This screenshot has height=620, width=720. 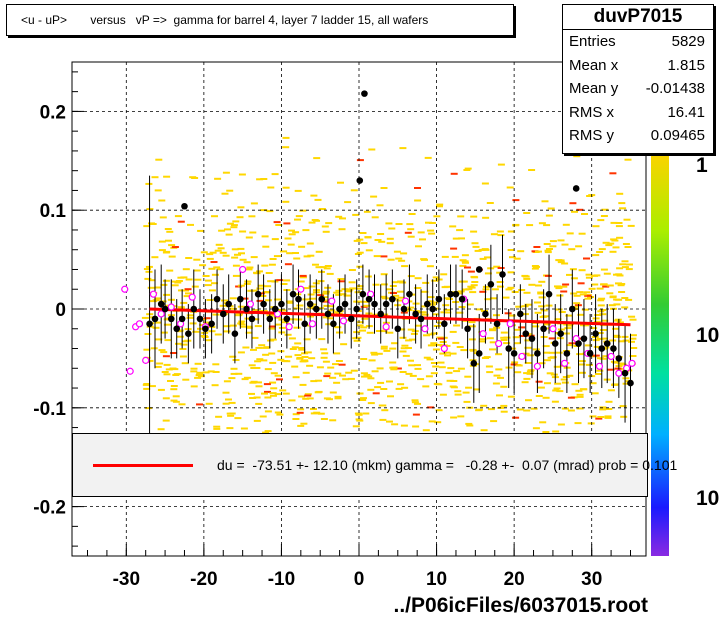 I want to click on open-marker, so click(x=192, y=297).